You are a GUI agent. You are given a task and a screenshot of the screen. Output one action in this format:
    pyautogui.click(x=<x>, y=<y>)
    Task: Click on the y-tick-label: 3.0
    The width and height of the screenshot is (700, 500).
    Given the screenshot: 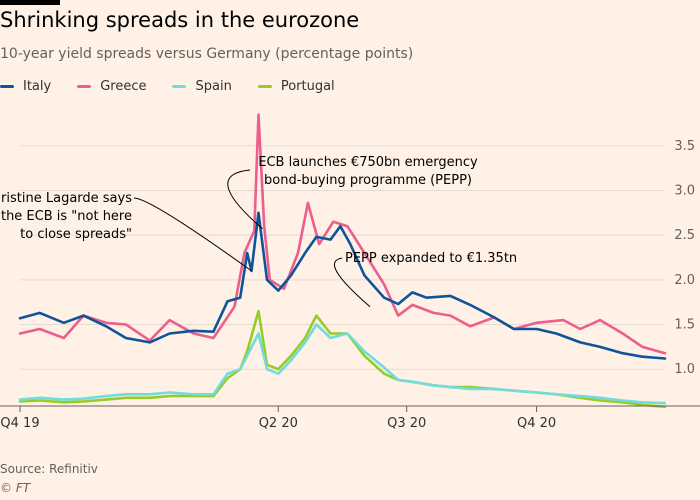 What is the action you would take?
    pyautogui.click(x=684, y=190)
    